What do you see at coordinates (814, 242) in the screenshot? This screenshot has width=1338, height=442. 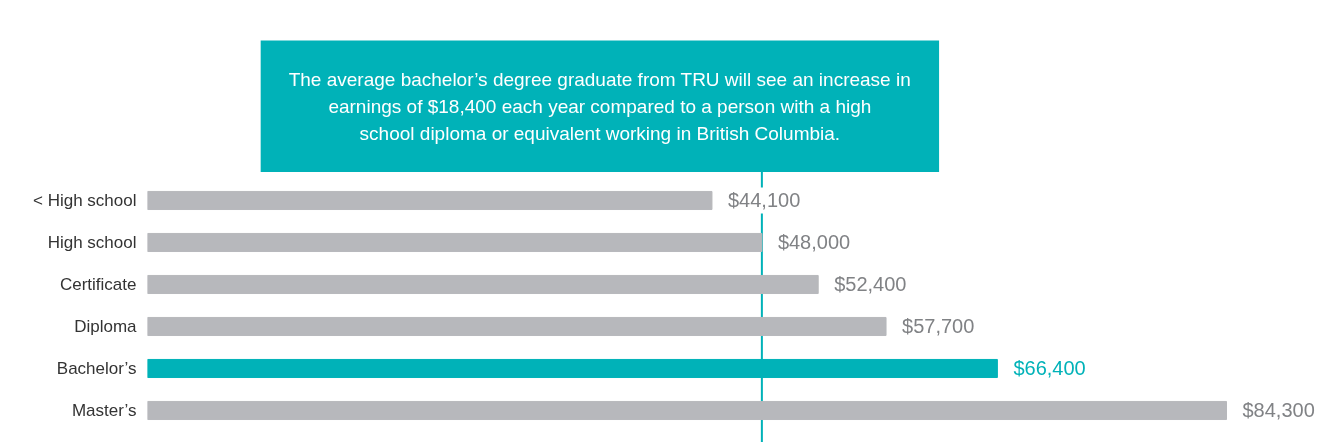 I see `data-label: $48,000` at bounding box center [814, 242].